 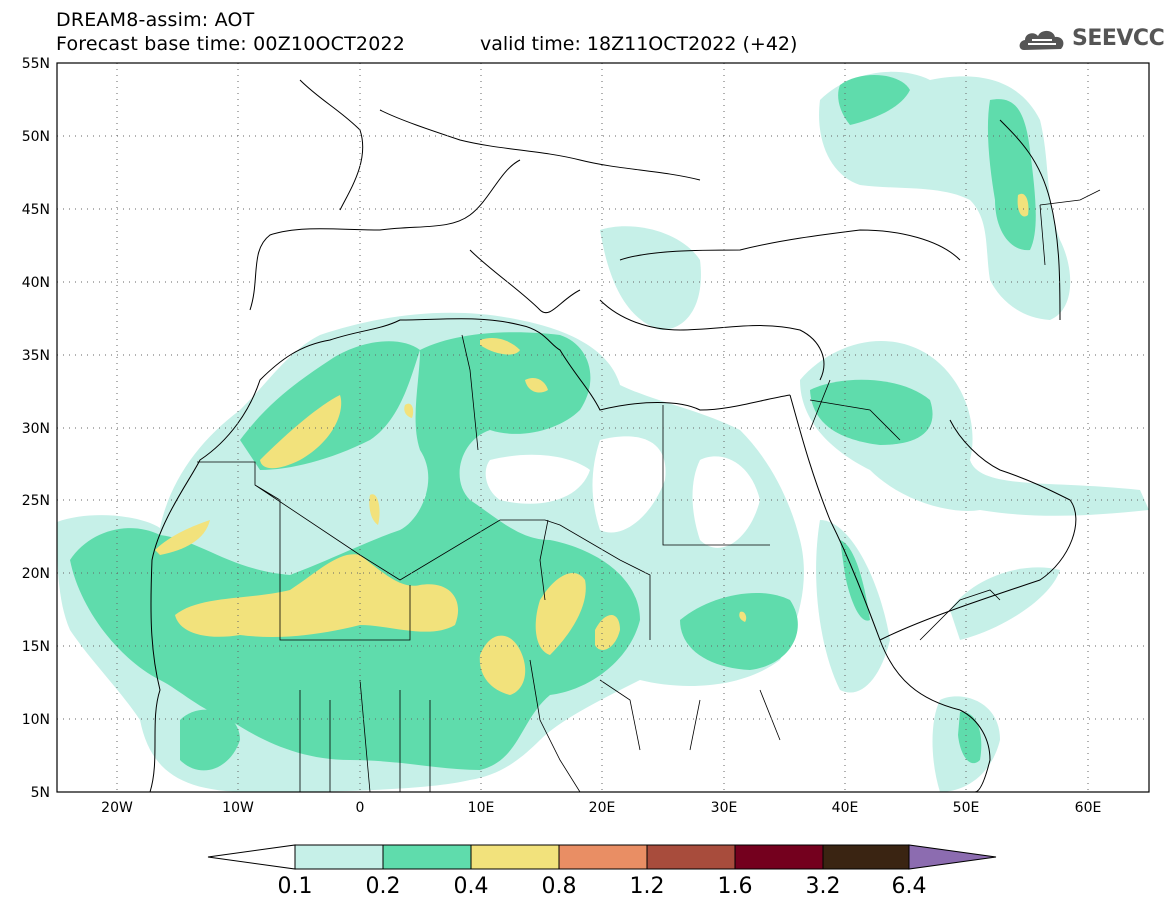 I want to click on lon-label: 20E, so click(x=602, y=808).